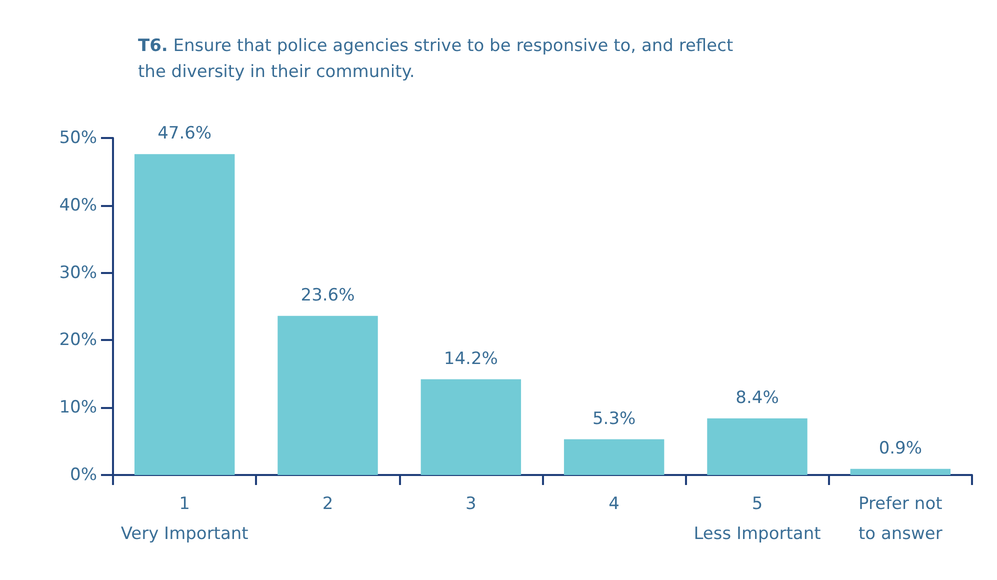  I want to click on y-tick-label: 40%, so click(78, 205).